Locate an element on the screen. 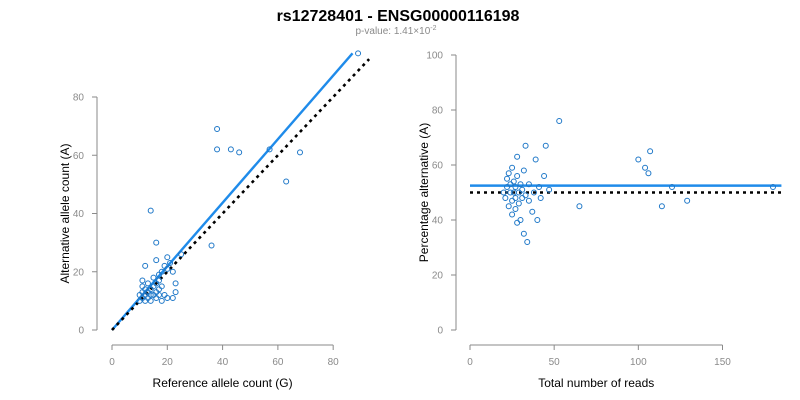 The height and width of the screenshot is (400, 800). x-tick-label: 20 is located at coordinates (168, 362).